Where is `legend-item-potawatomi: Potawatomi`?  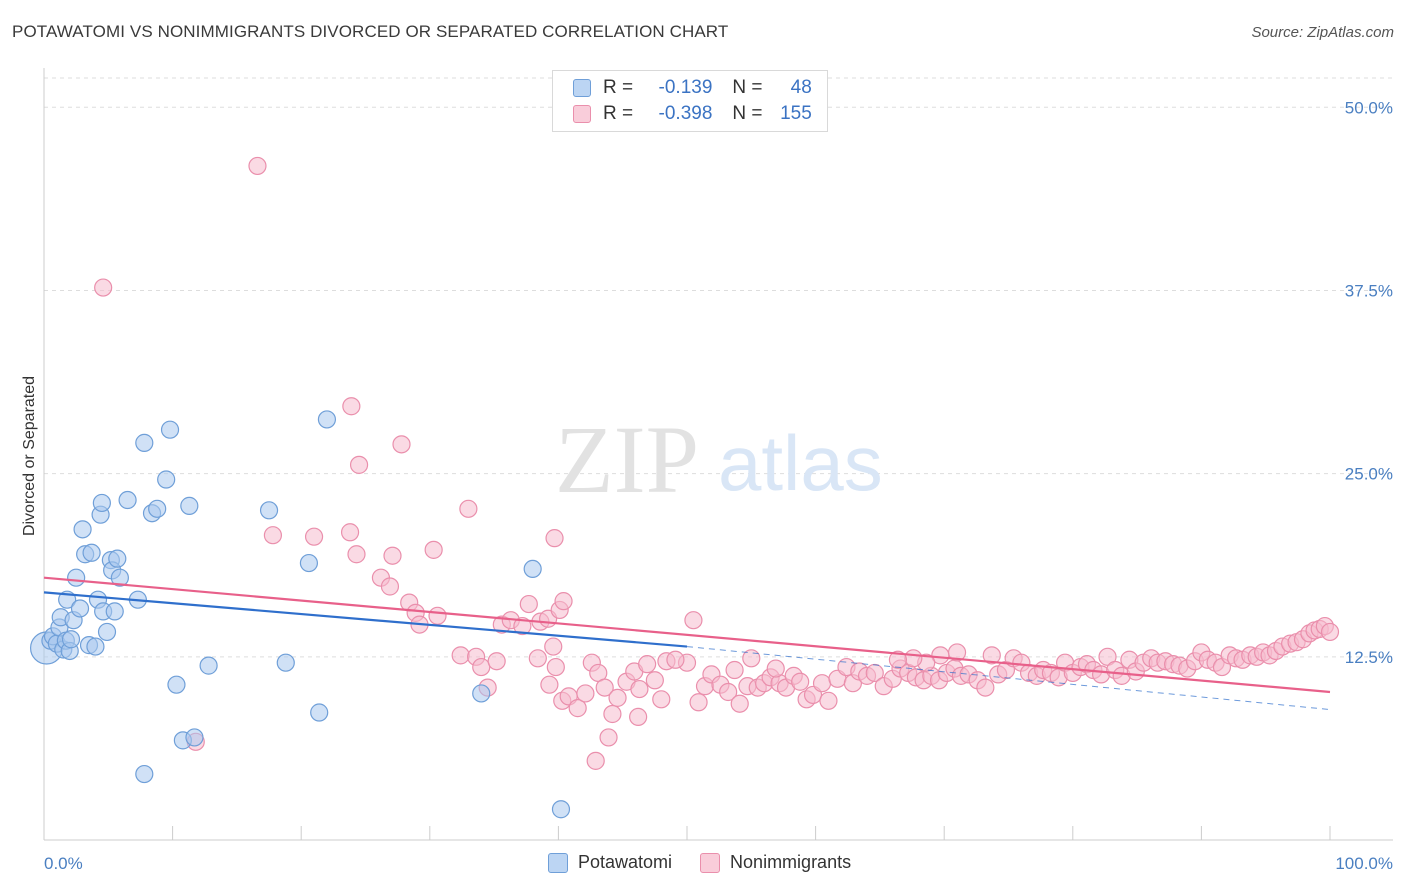
legend-item-potawatomi: Potawatomi is located at coordinates (610, 862).